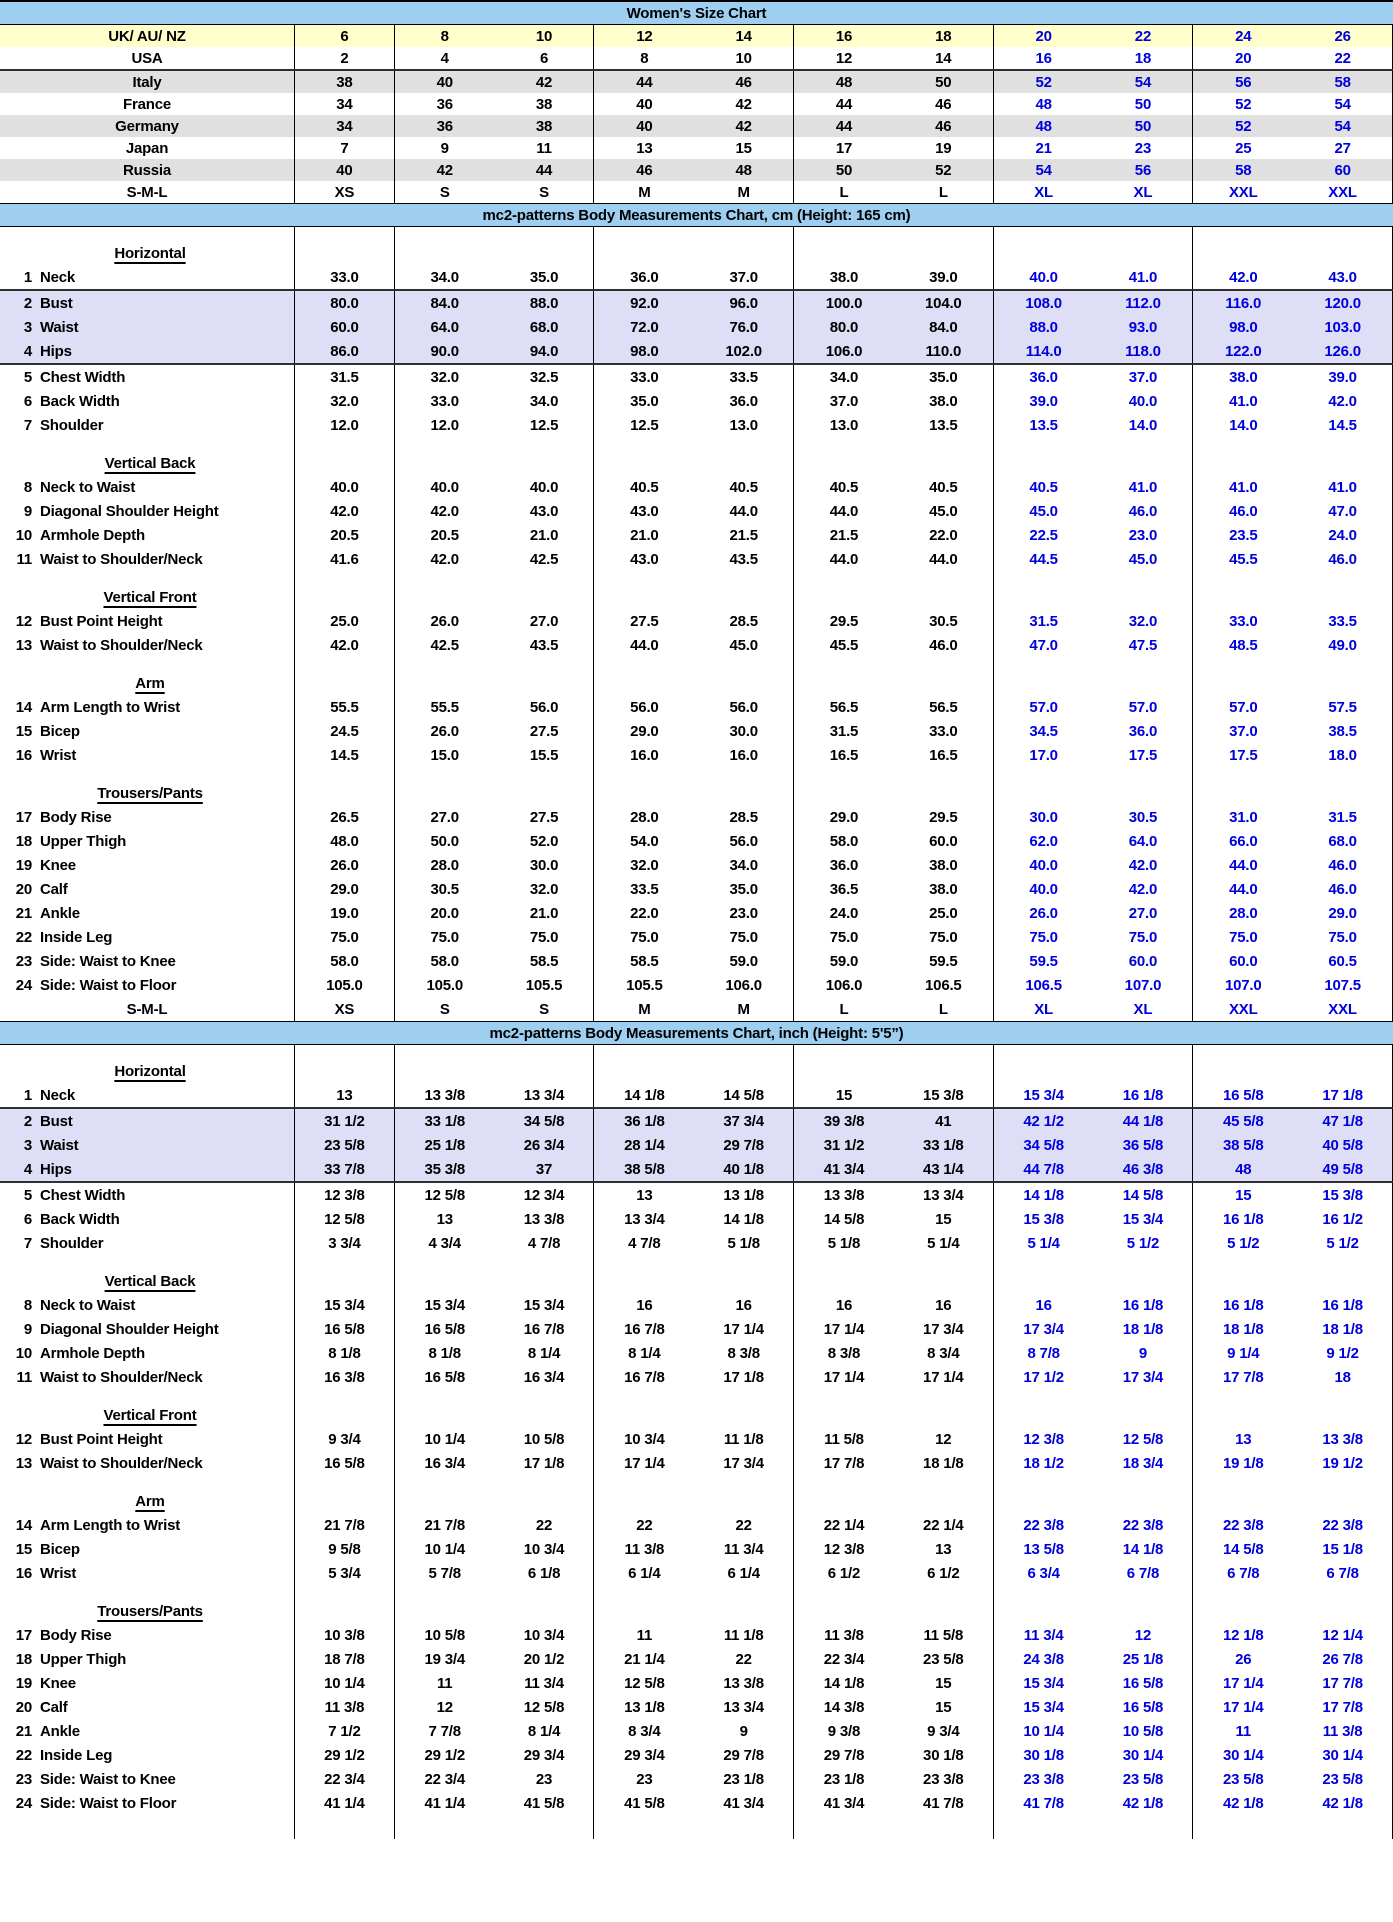 This screenshot has width=1393, height=1922. What do you see at coordinates (1043, 377) in the screenshot?
I see `value-cell: 36.0` at bounding box center [1043, 377].